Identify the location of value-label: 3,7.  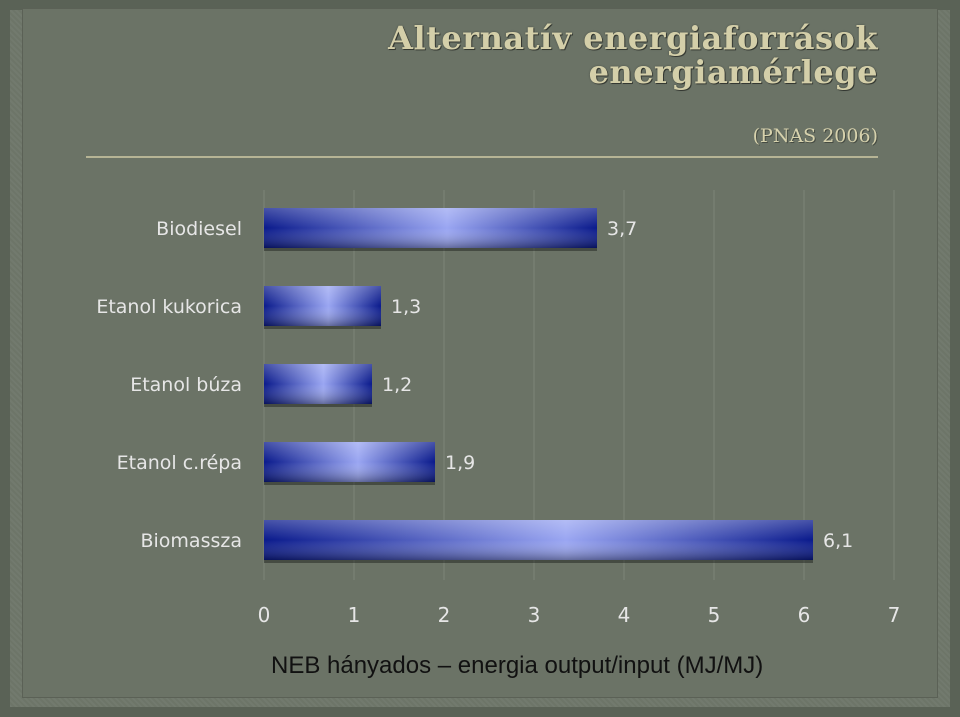
(622, 229).